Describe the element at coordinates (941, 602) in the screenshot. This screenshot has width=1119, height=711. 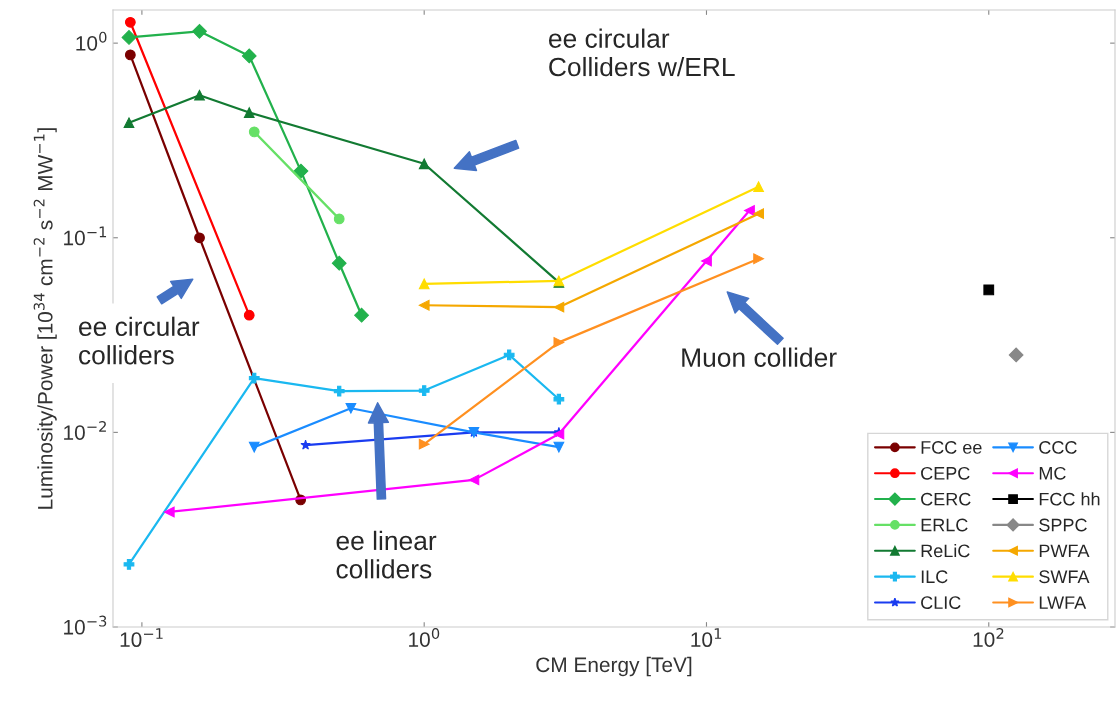
I see `legend-label: CLIC` at that location.